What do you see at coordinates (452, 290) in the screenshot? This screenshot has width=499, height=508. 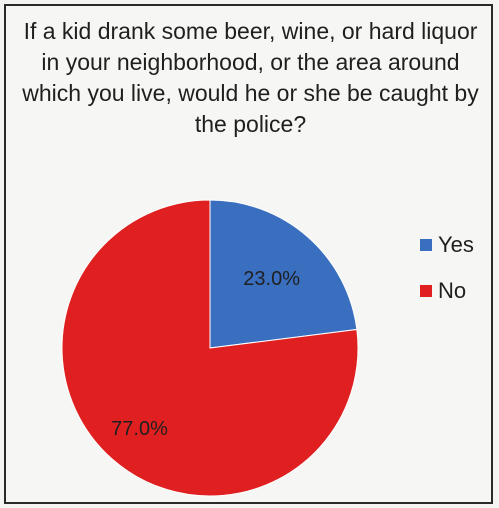 I see `legend-label-no: No` at bounding box center [452, 290].